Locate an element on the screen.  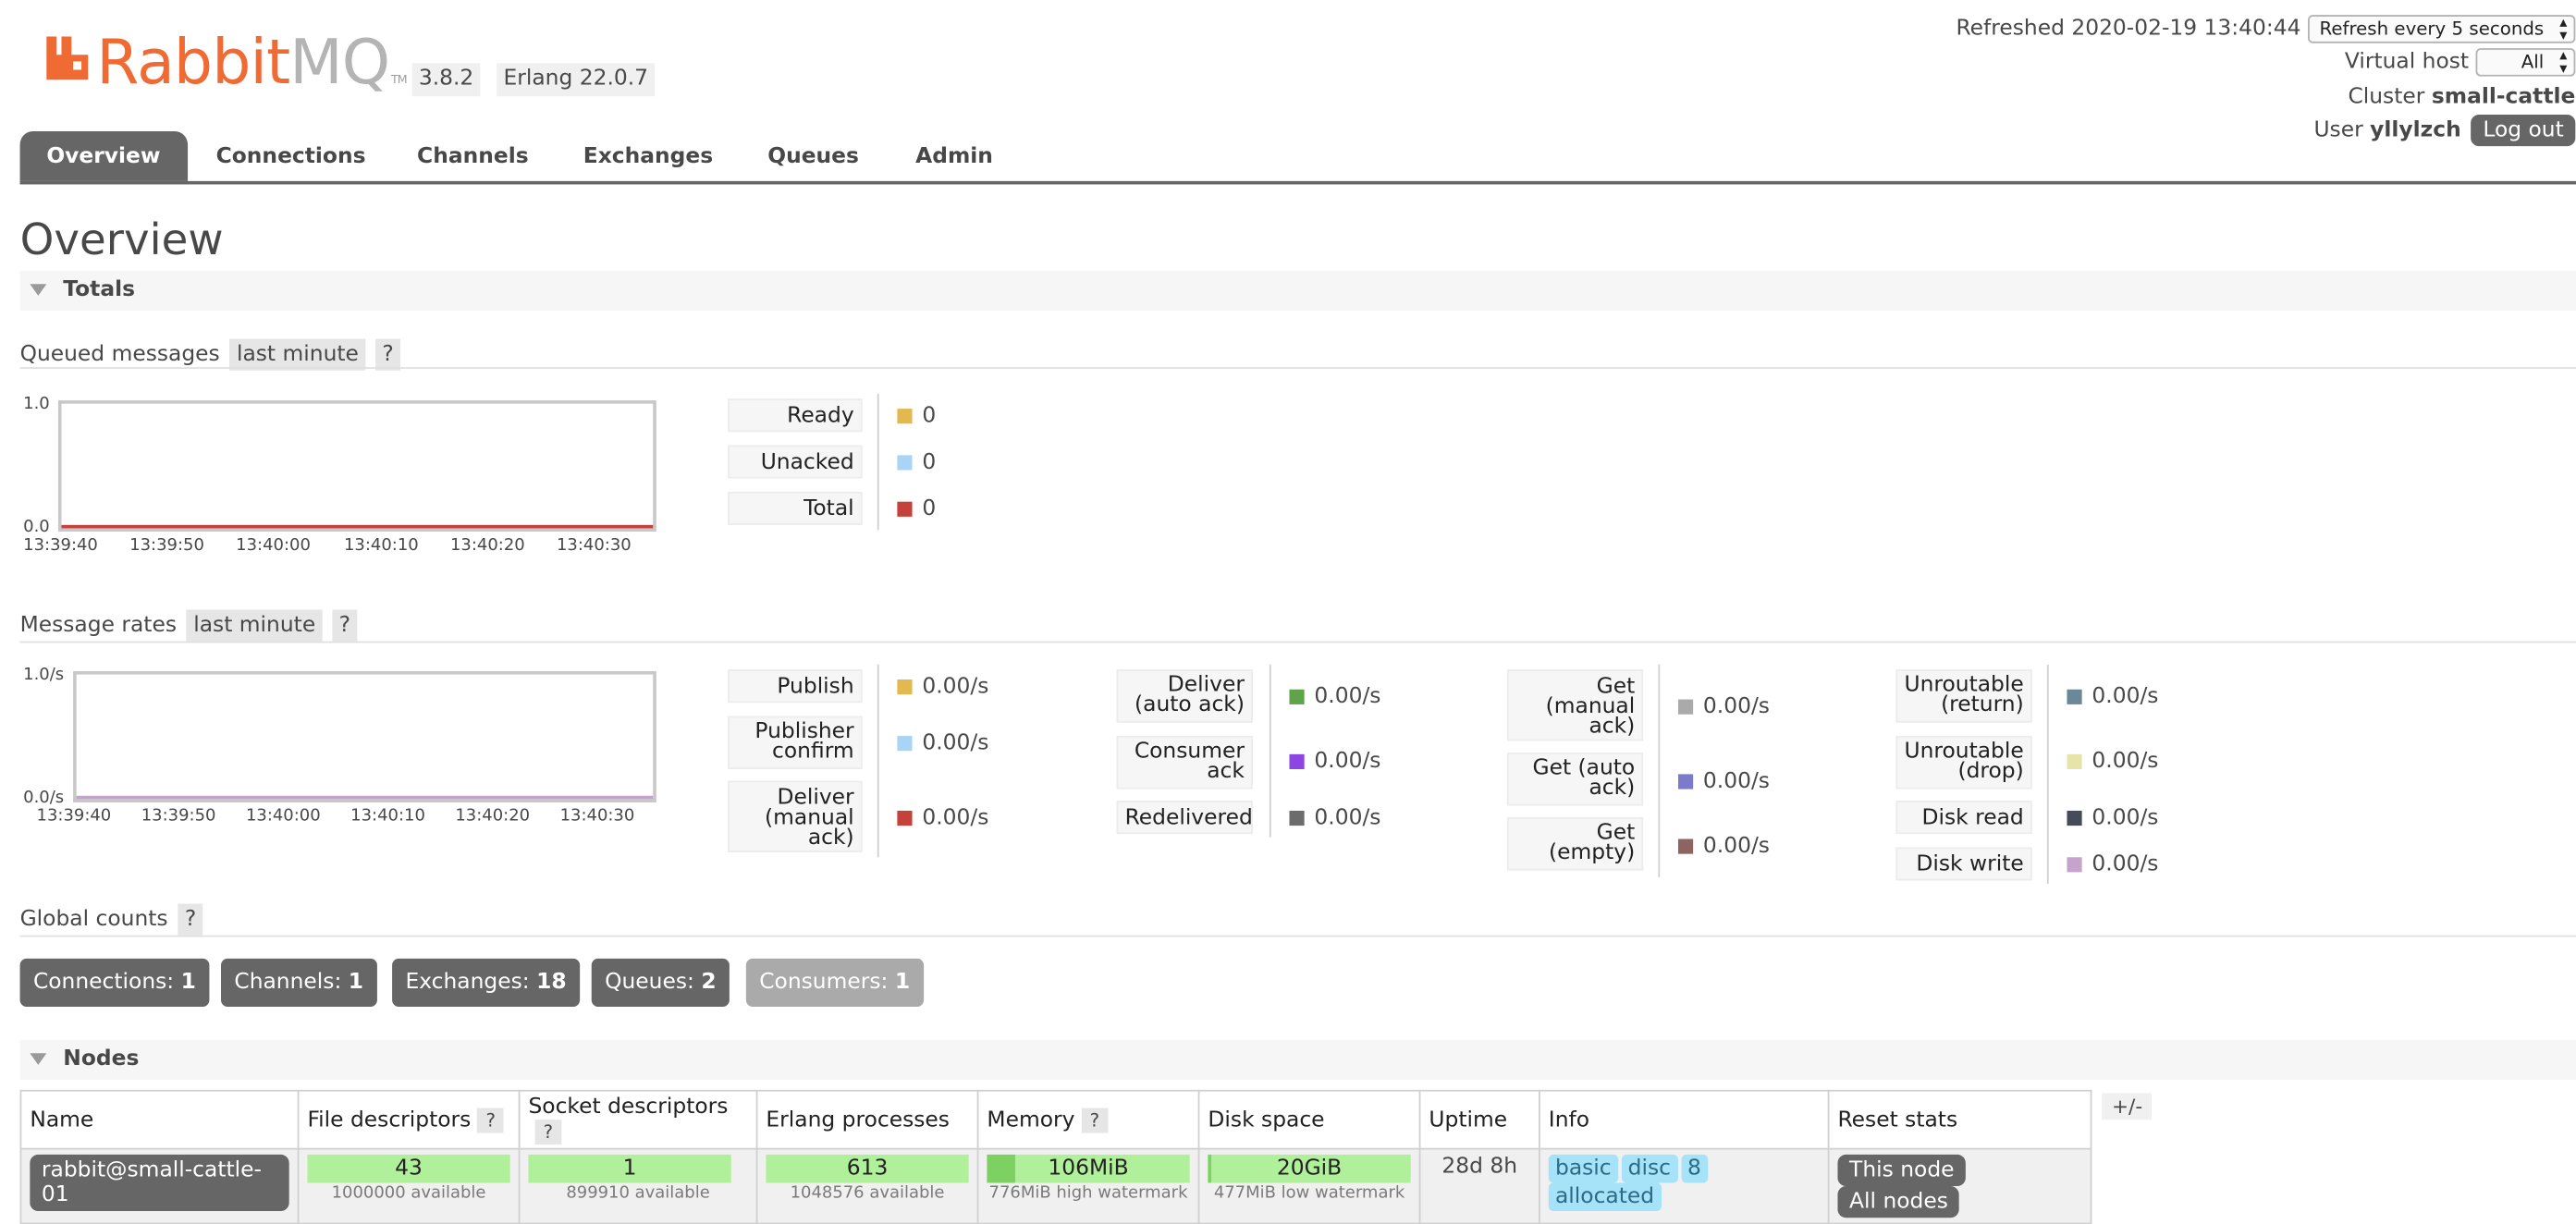
unroutable-drop-value: 0.00/s is located at coordinates (2112, 761).